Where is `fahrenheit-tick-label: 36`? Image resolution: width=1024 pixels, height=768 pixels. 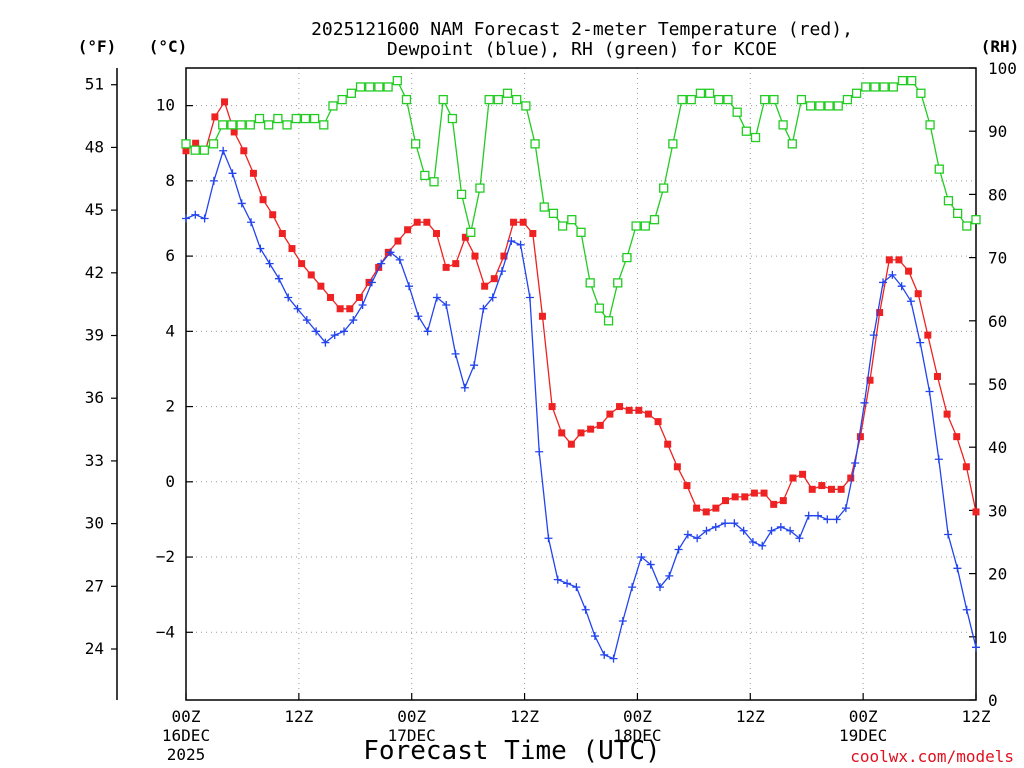
fahrenheit-tick-label: 36 is located at coordinates (94, 397).